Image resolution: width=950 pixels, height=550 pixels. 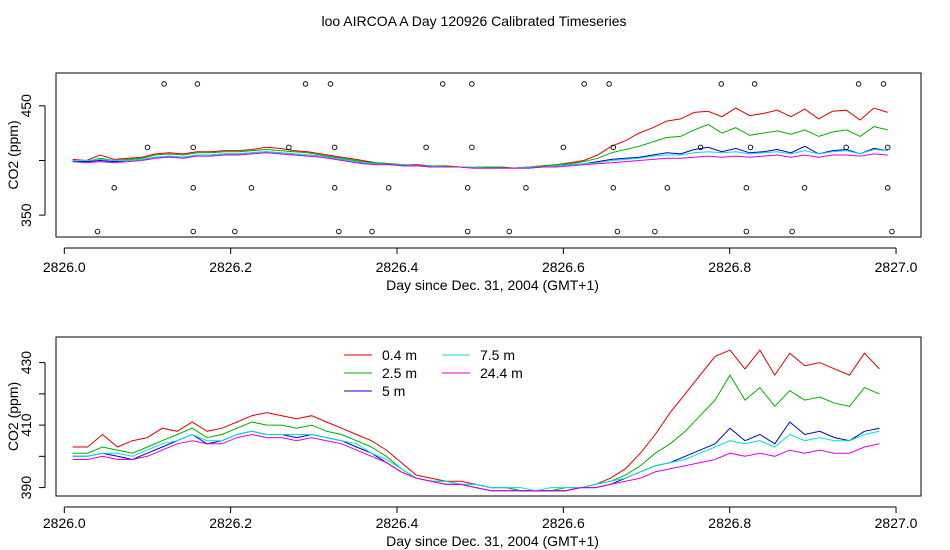 I want to click on series-line-0-4-m, so click(x=480, y=138).